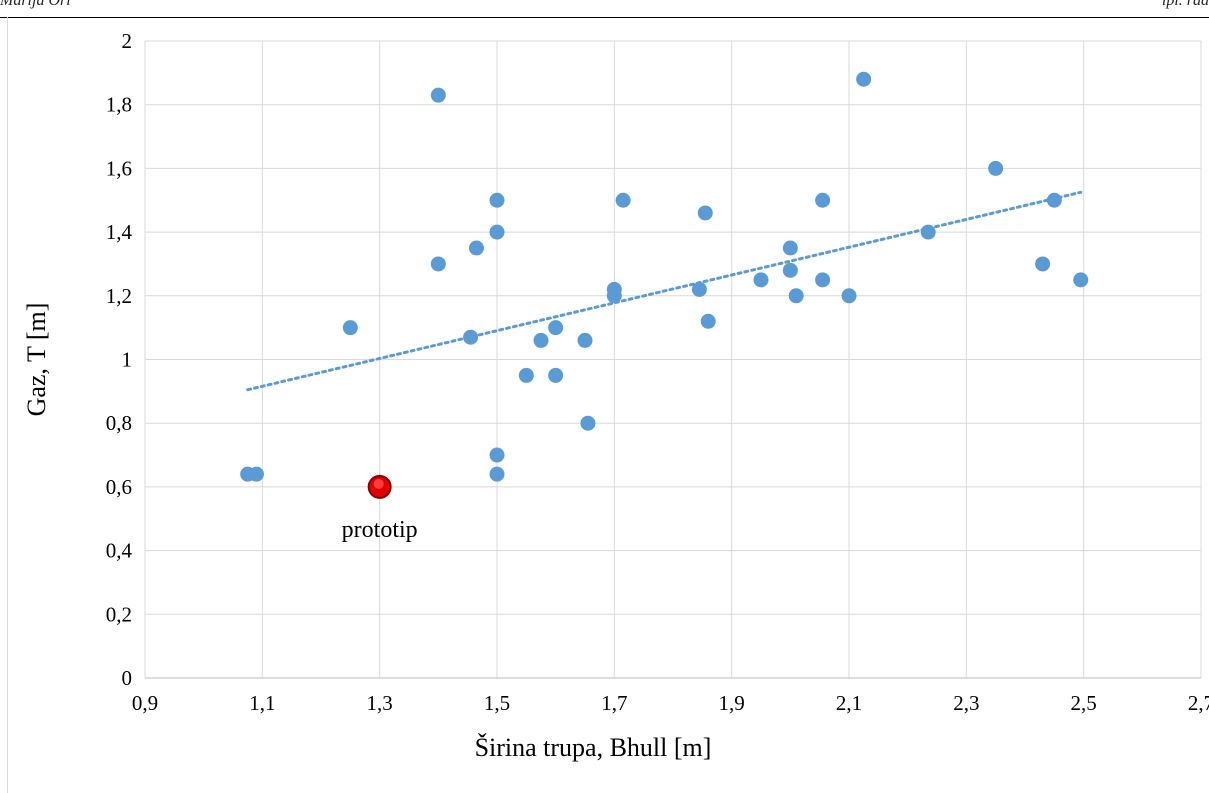 This screenshot has width=1209, height=793. I want to click on x-tick-label: 2,3, so click(966, 703).